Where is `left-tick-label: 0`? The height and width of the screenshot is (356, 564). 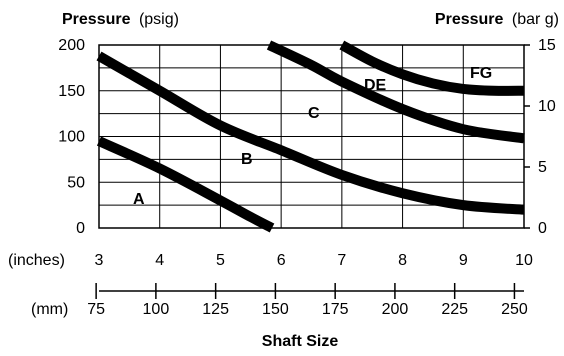
left-tick-label: 0 is located at coordinates (80, 228).